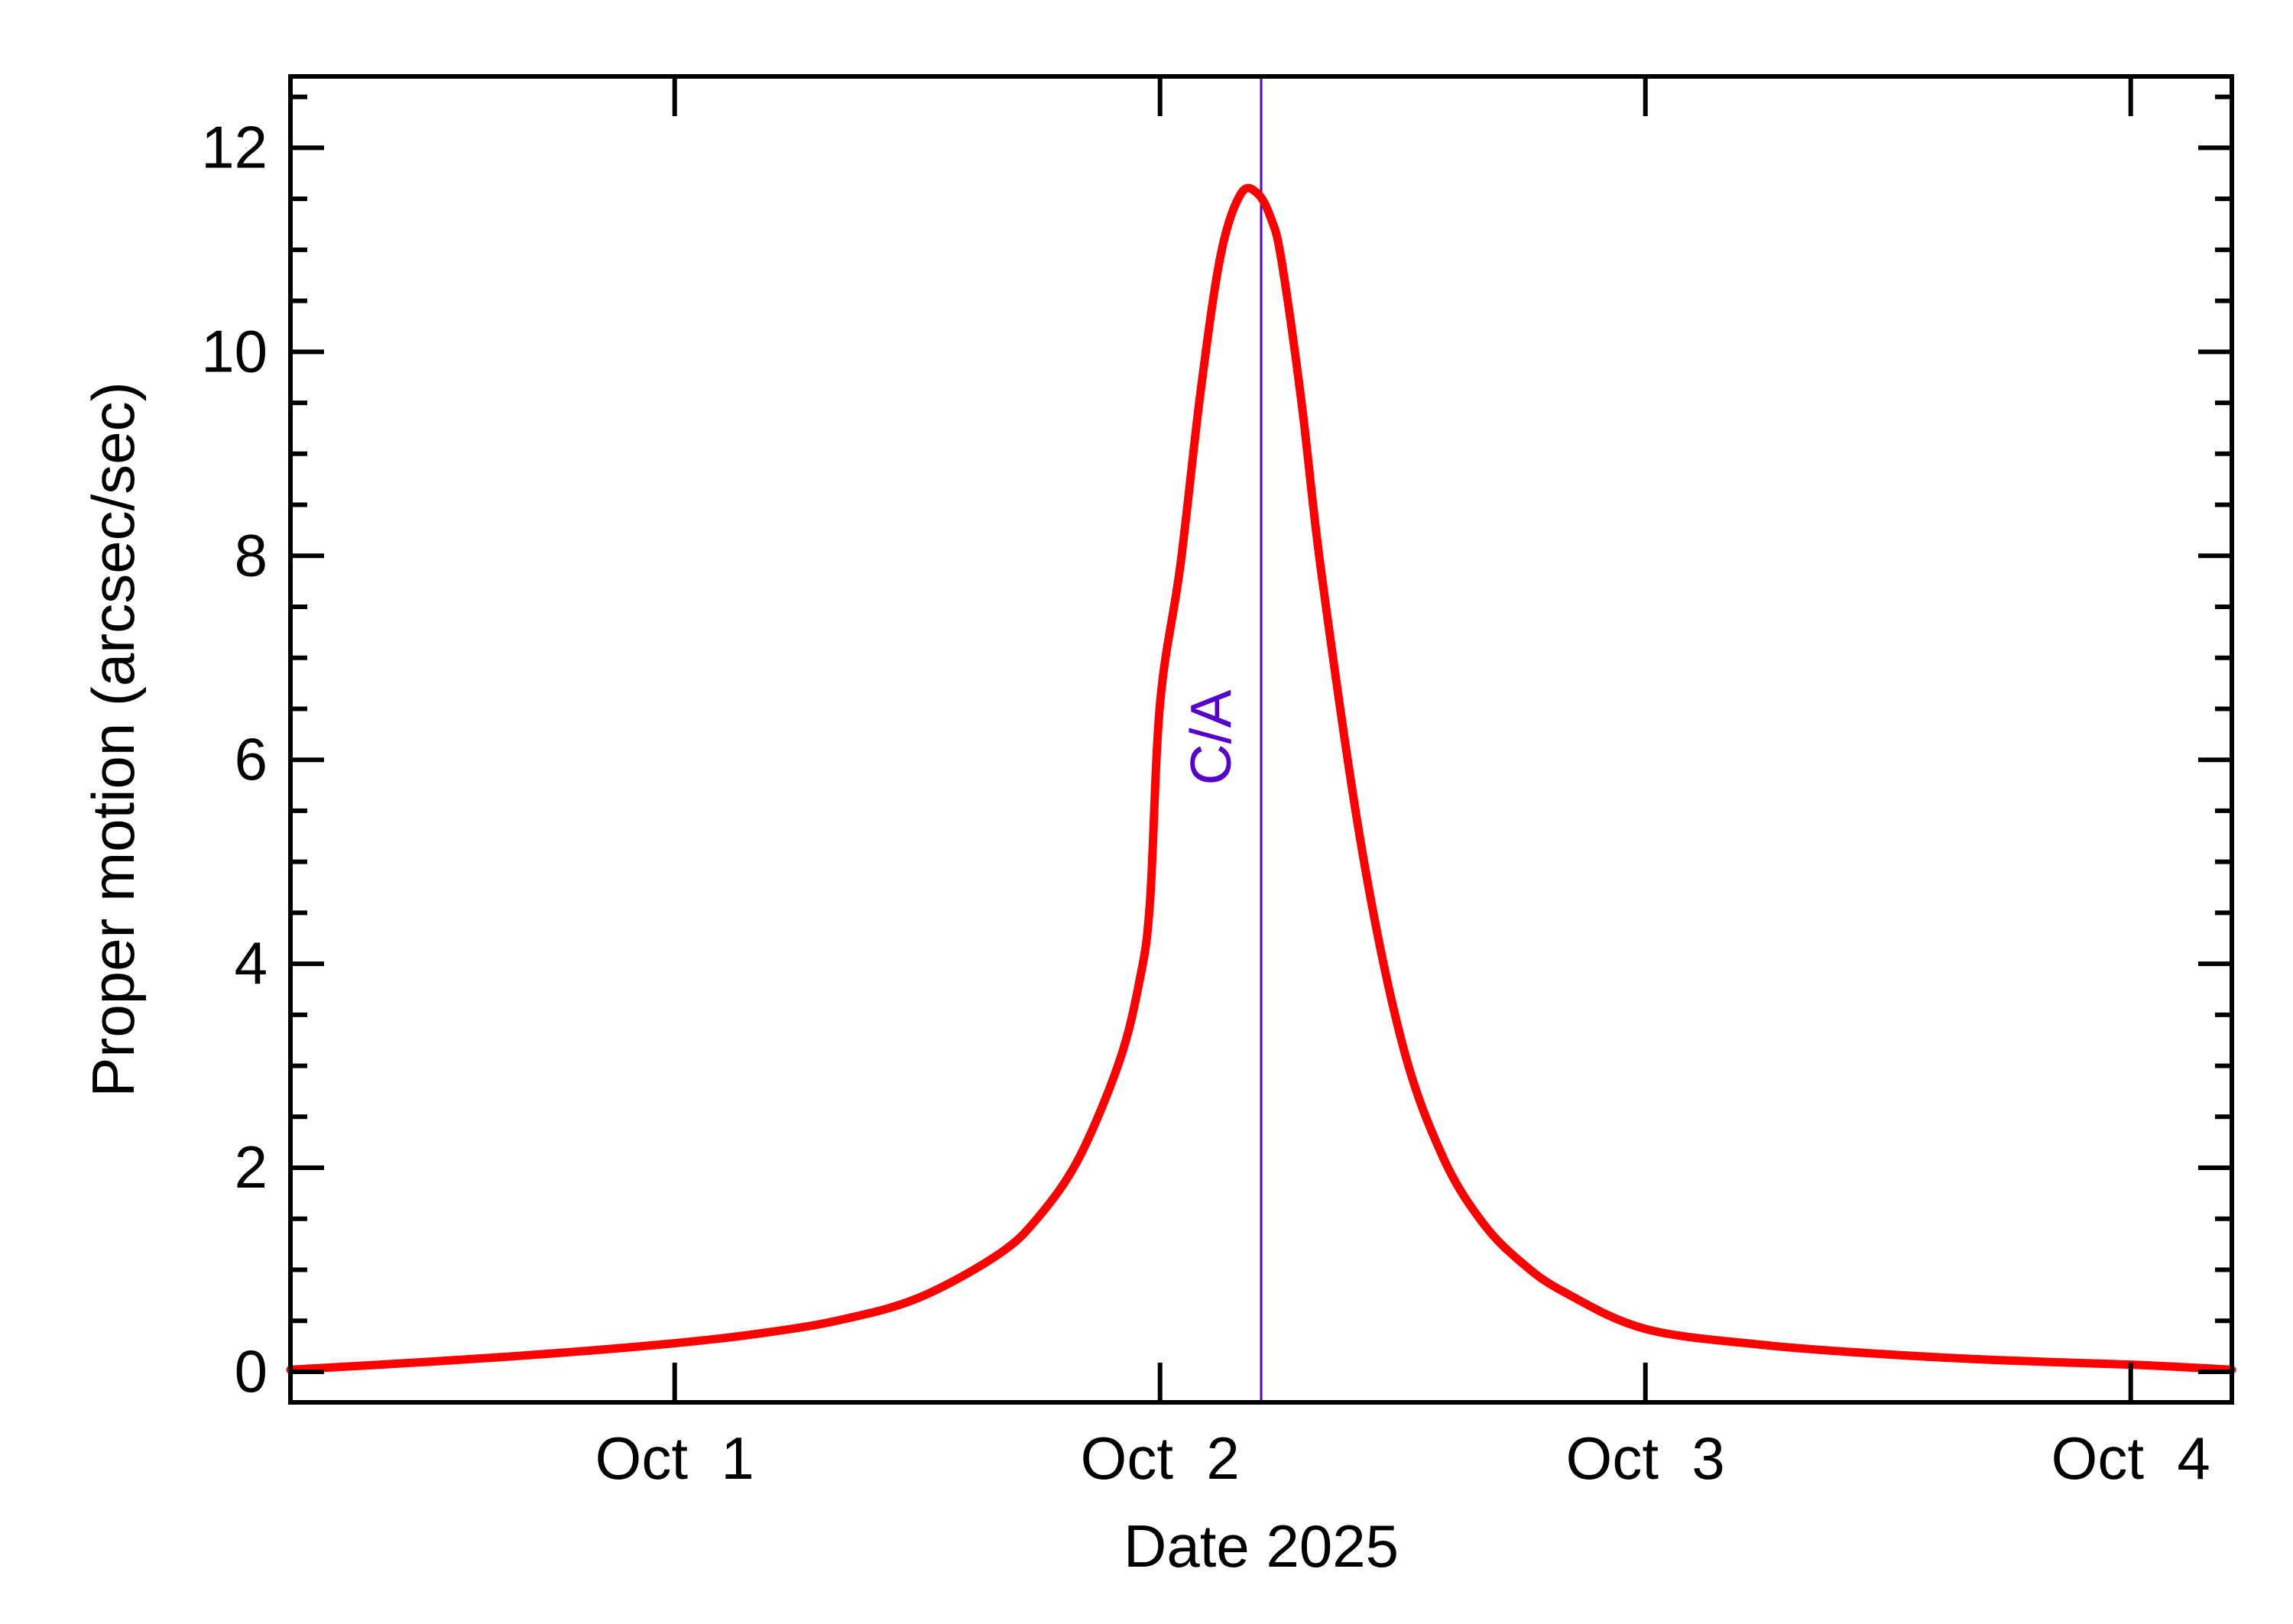 Image resolution: width=2293 pixels, height=1624 pixels. What do you see at coordinates (1645, 1458) in the screenshot?
I see `x-tick-label: Oct 3` at bounding box center [1645, 1458].